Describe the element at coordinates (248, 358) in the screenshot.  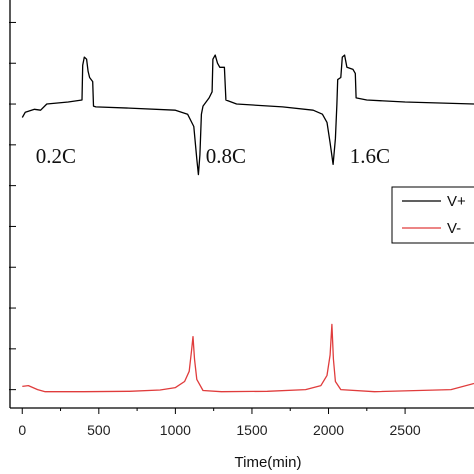
I see `series-line-v-minus` at that location.